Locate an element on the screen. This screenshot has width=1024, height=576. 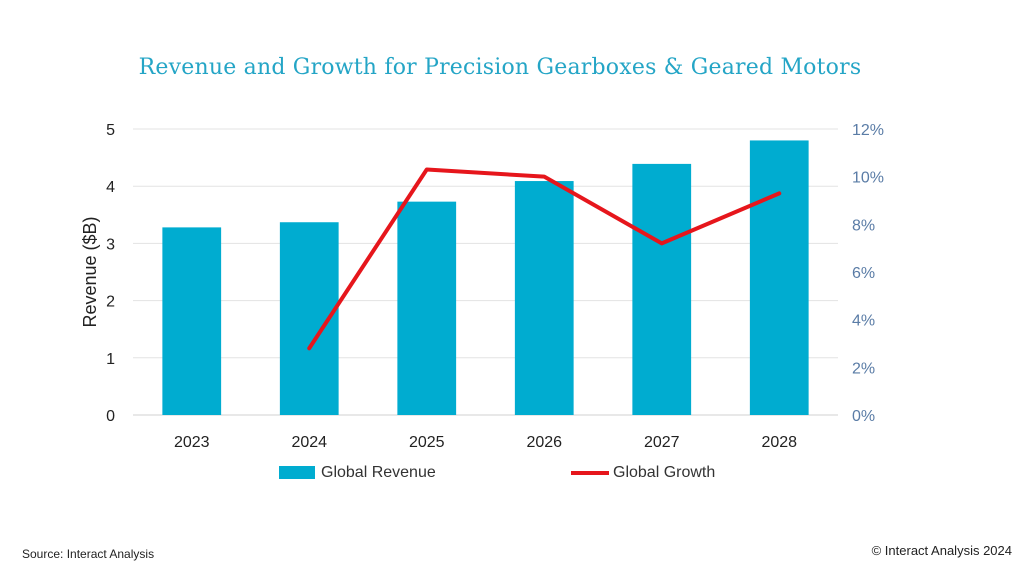
y2-tick-label: 2% is located at coordinates (863, 368).